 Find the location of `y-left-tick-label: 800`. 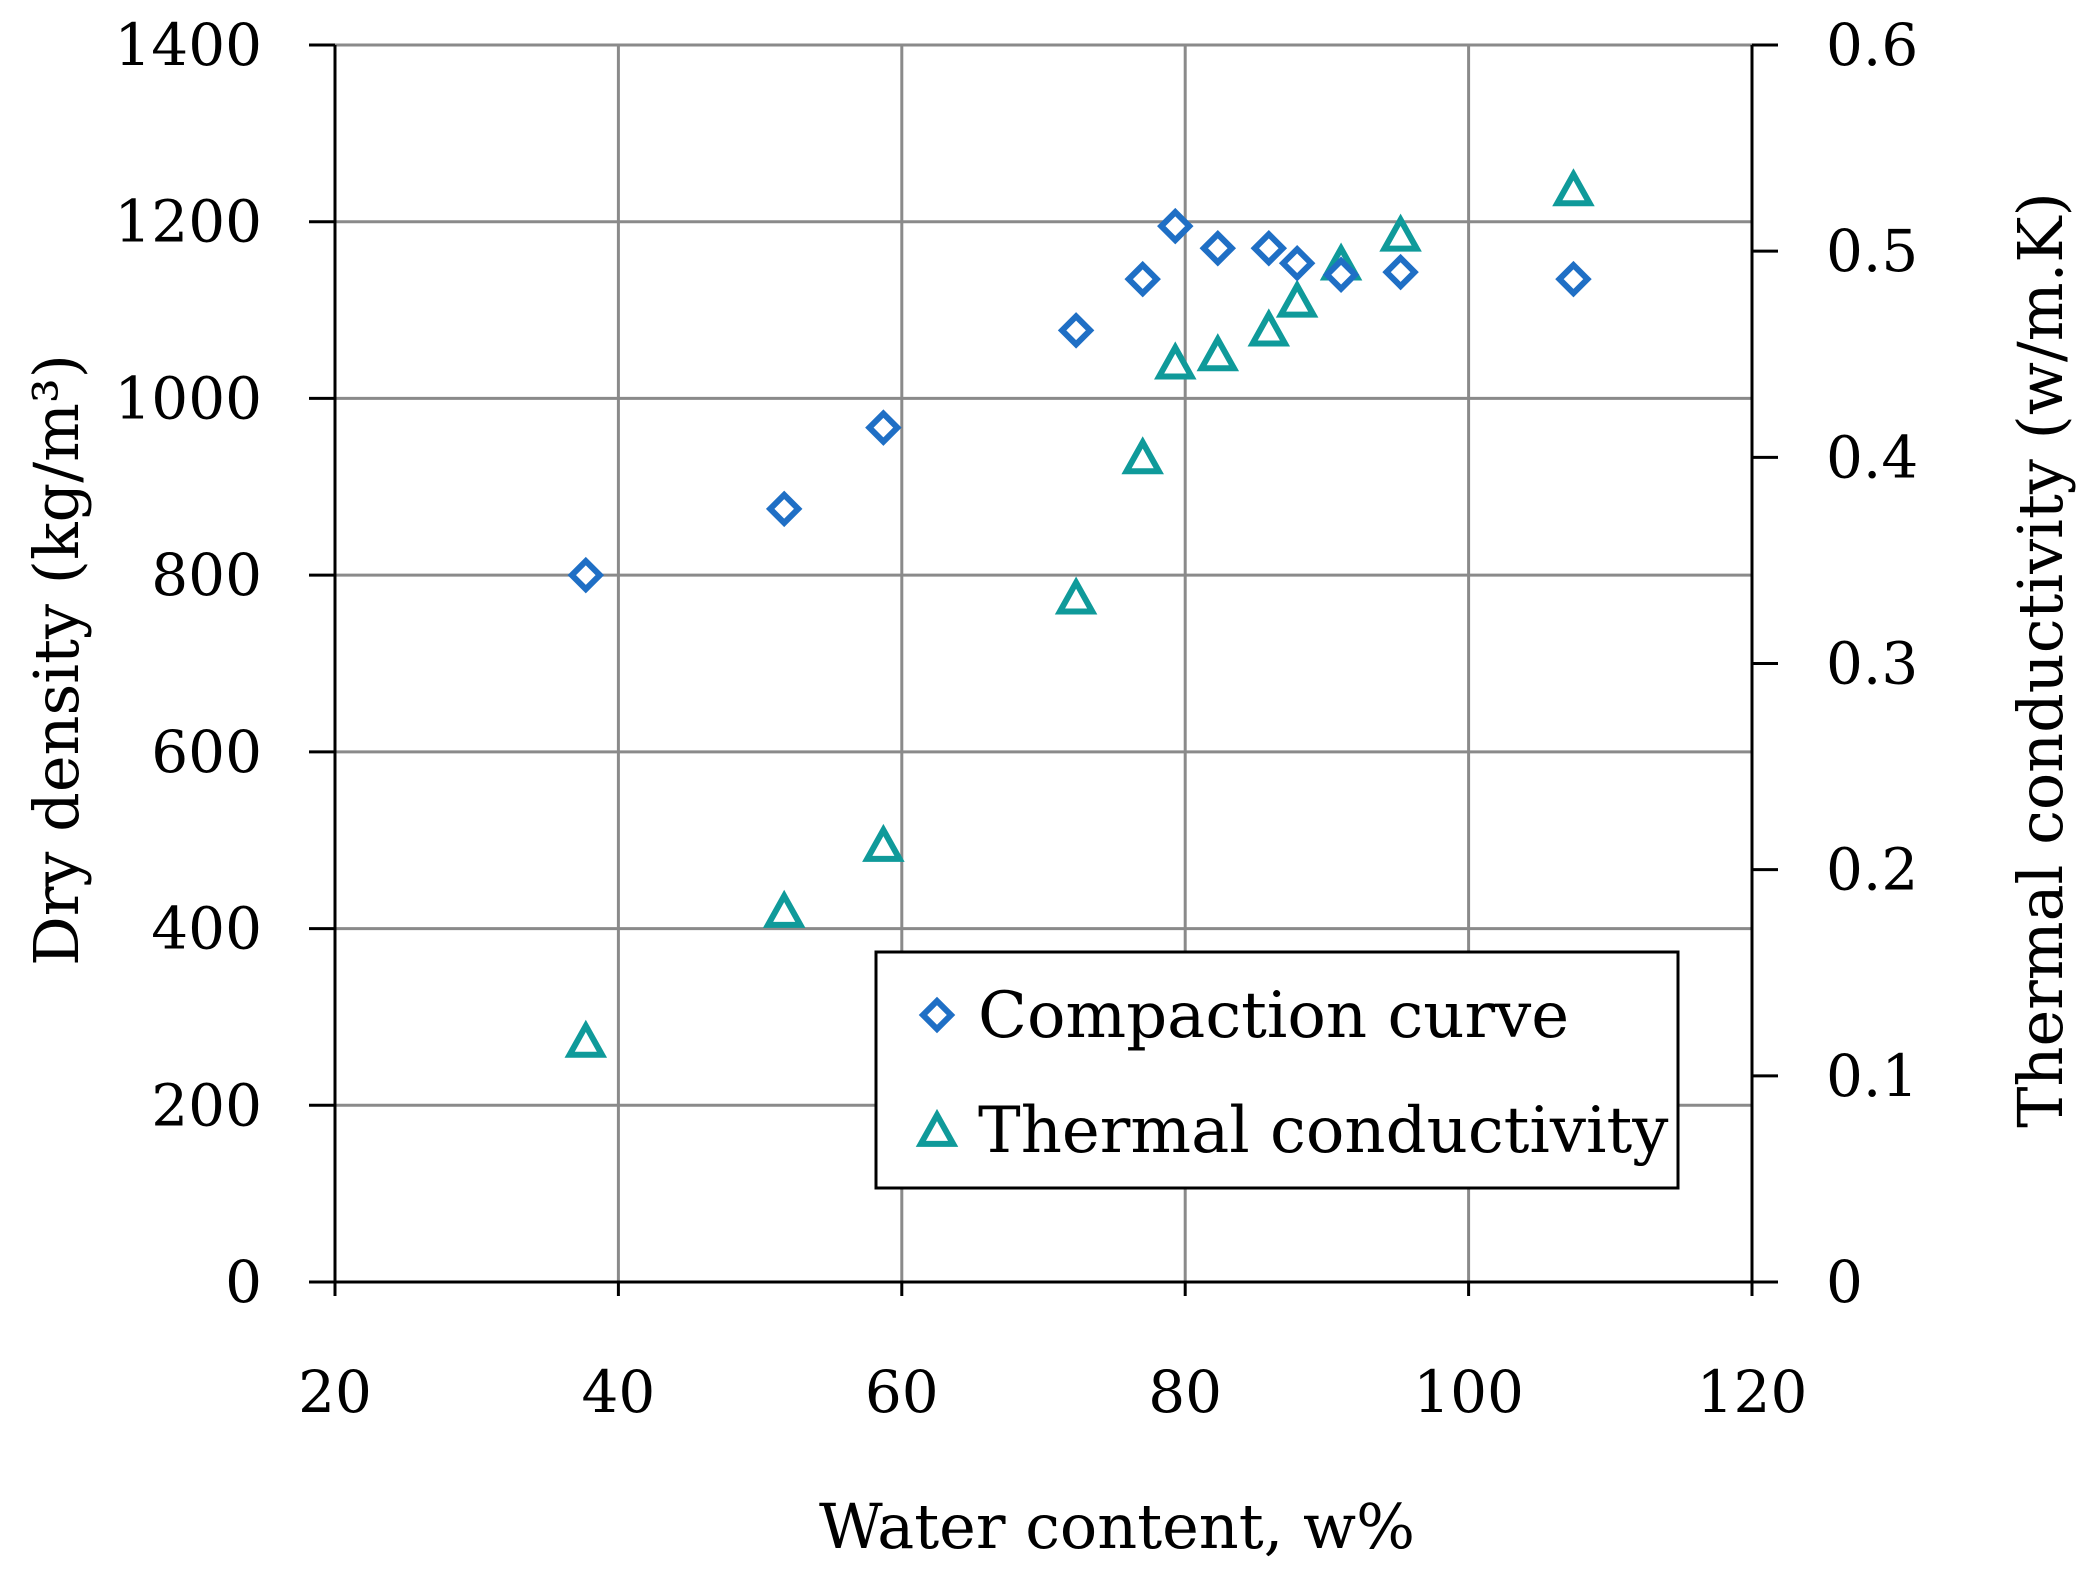

y-left-tick-label: 800 is located at coordinates (206, 575).